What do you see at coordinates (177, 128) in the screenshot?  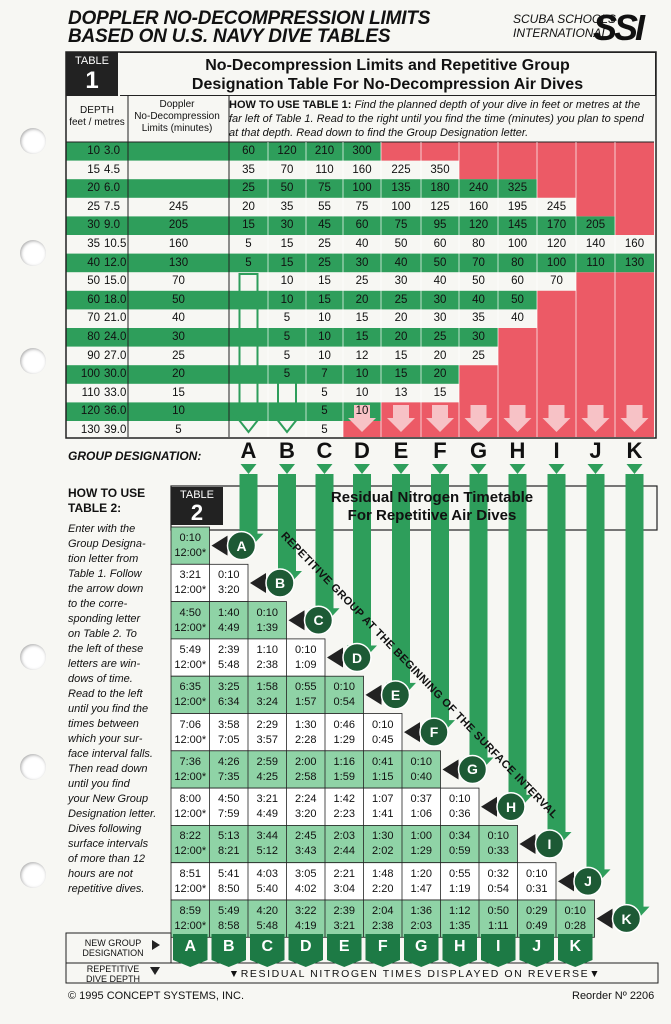 I see `doppler-header-line: Limits (minutes)` at bounding box center [177, 128].